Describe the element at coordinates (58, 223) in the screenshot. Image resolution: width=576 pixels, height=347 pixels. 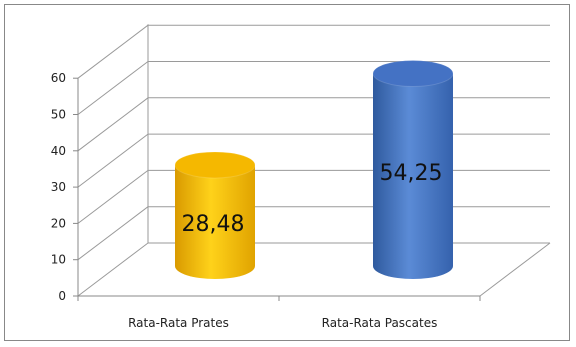
I see `y-tick-label: 20` at that location.